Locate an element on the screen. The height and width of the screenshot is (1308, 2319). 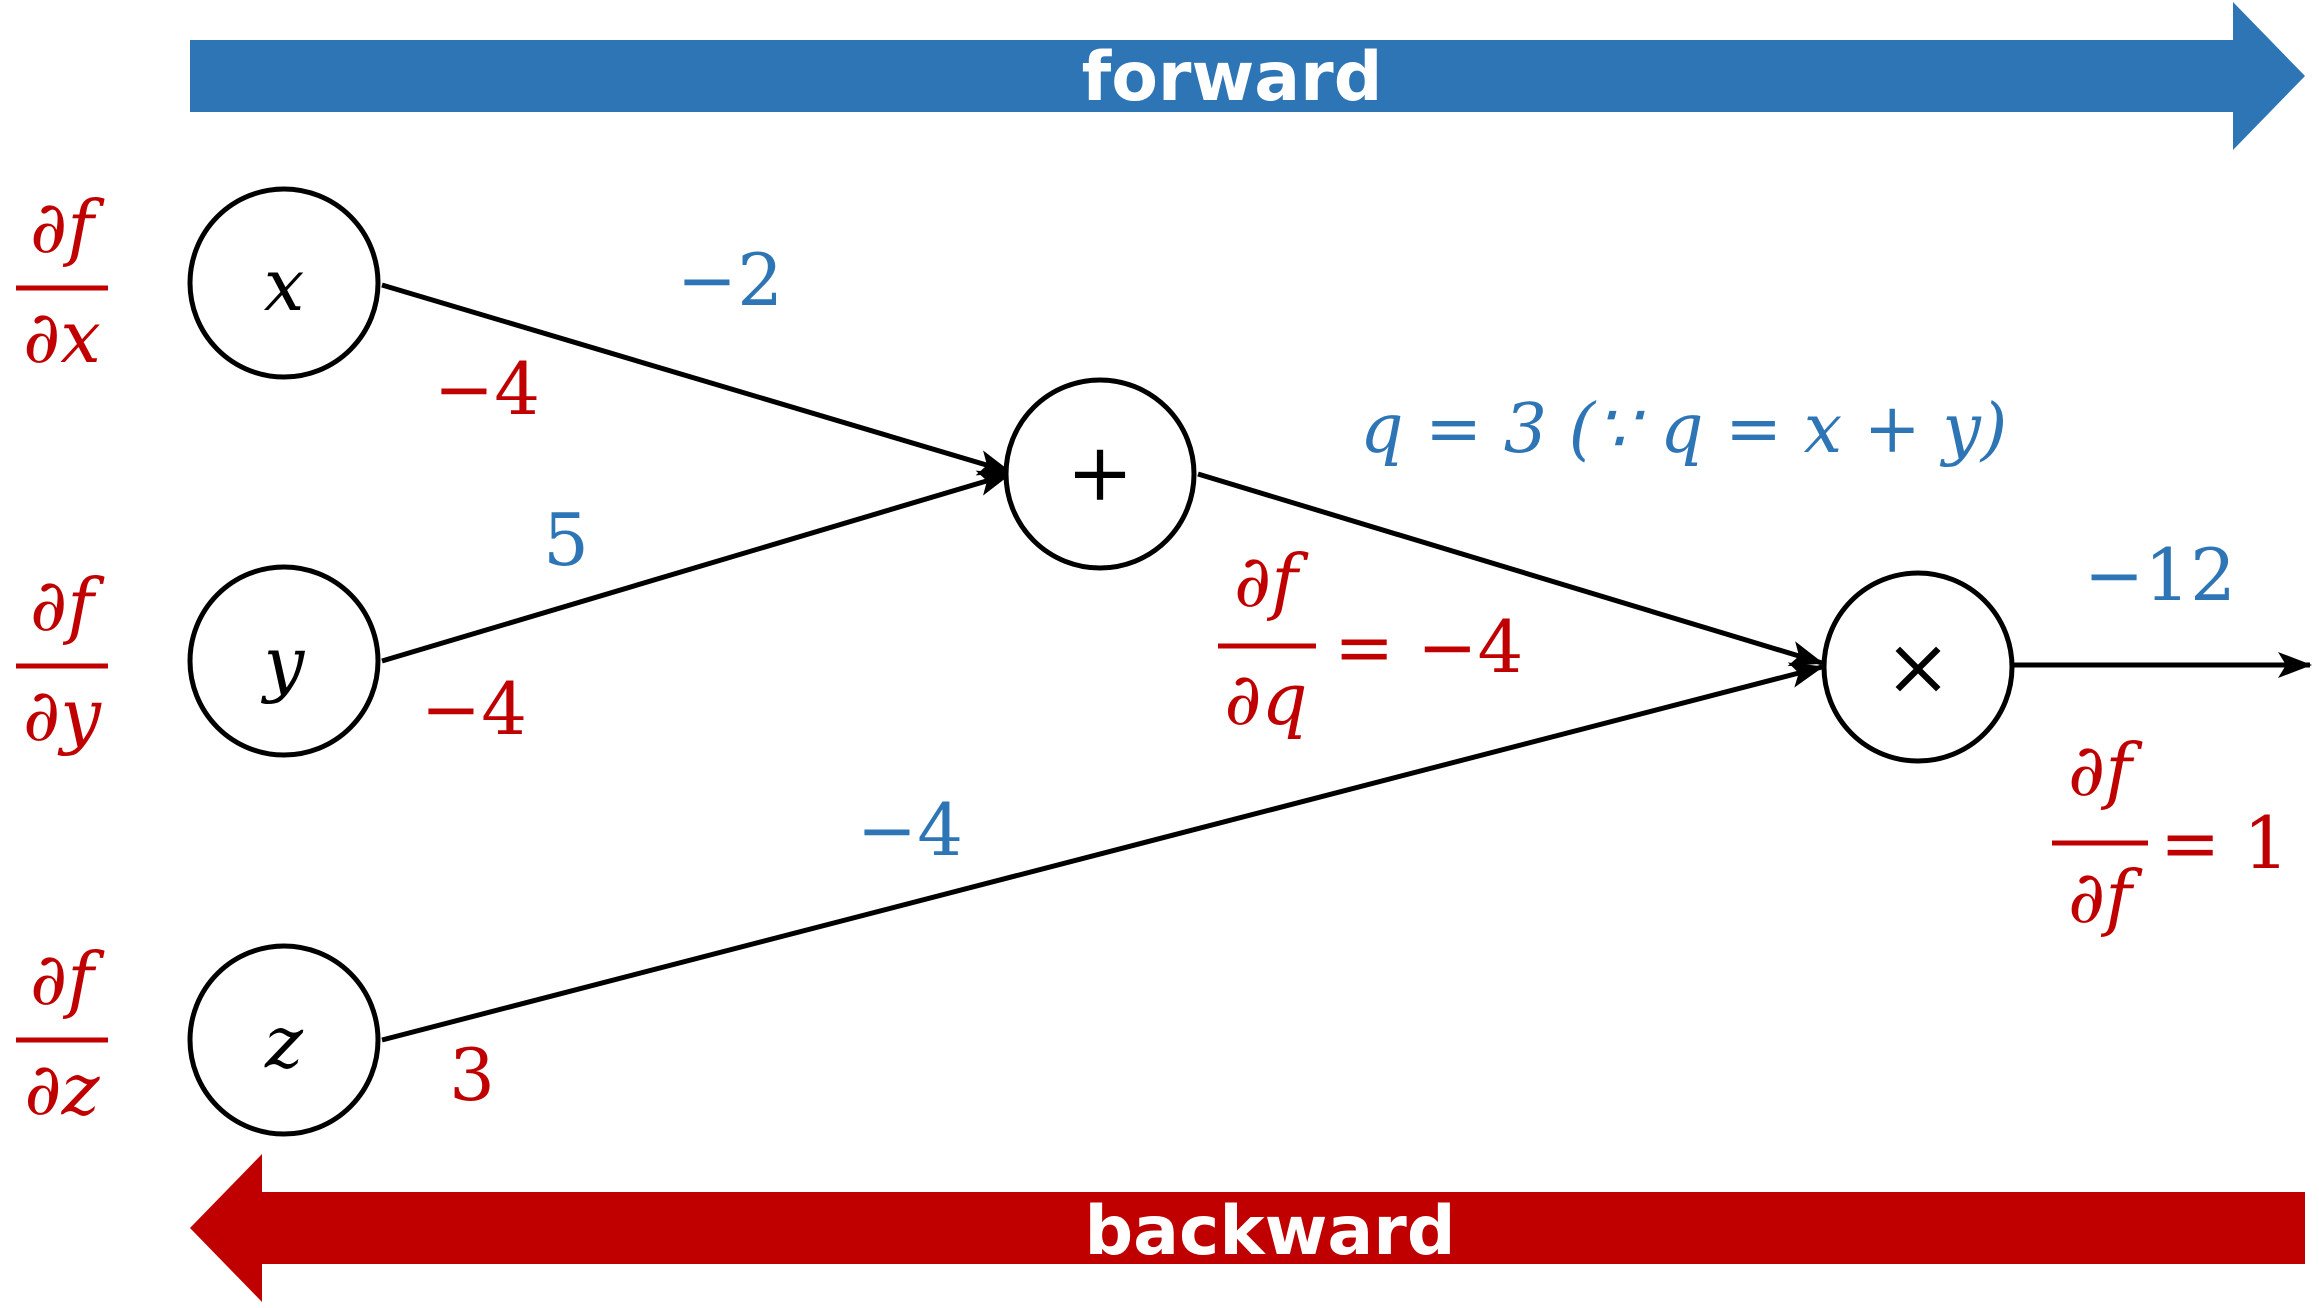
grad-y-denominator: ∂y is located at coordinates (62, 715).